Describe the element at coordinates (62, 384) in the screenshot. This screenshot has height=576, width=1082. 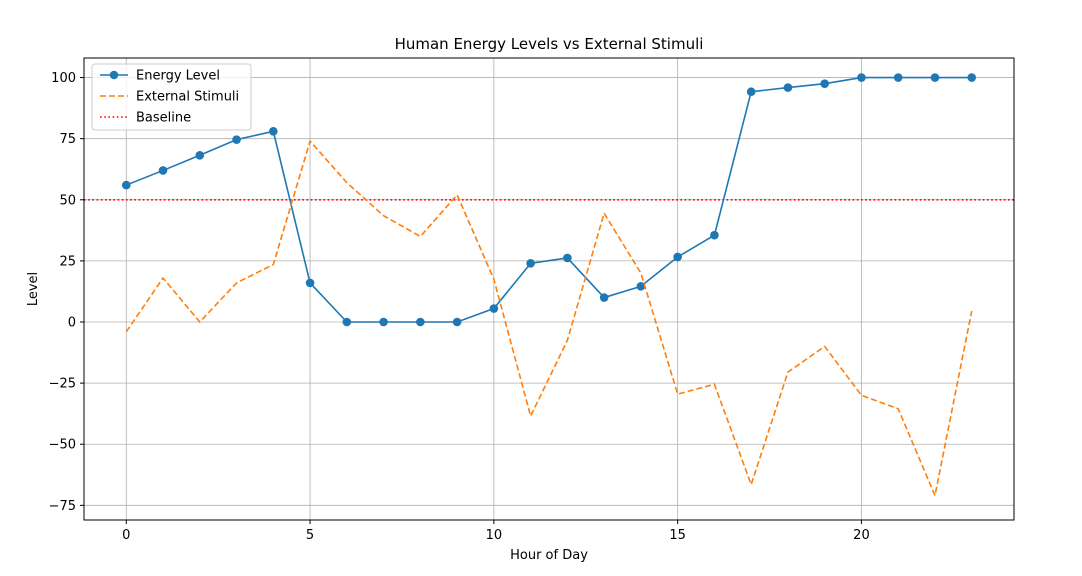
I see `y-tick-label: −25` at that location.